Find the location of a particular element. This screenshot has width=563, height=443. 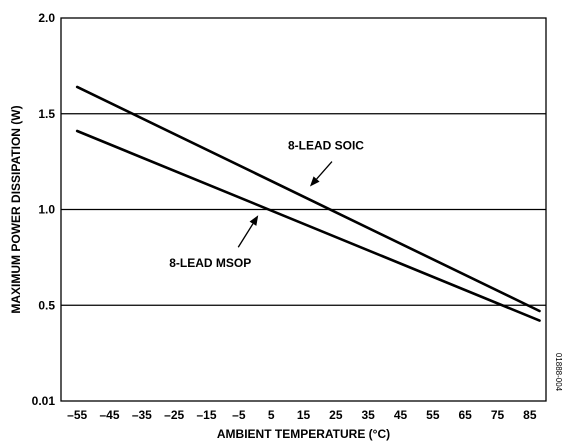

x-tick-label: 15 is located at coordinates (304, 415).